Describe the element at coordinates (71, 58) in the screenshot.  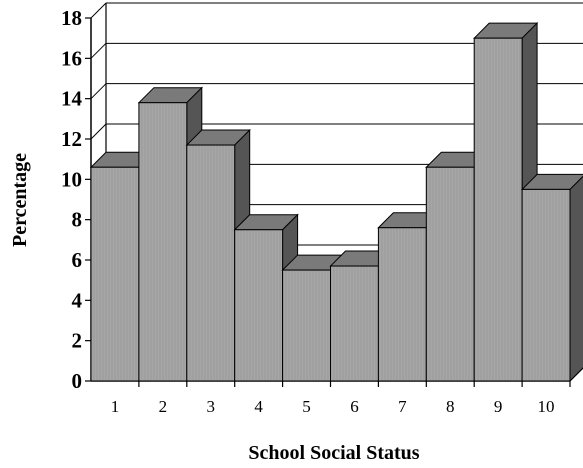
I see `y-tick-label: 16` at that location.